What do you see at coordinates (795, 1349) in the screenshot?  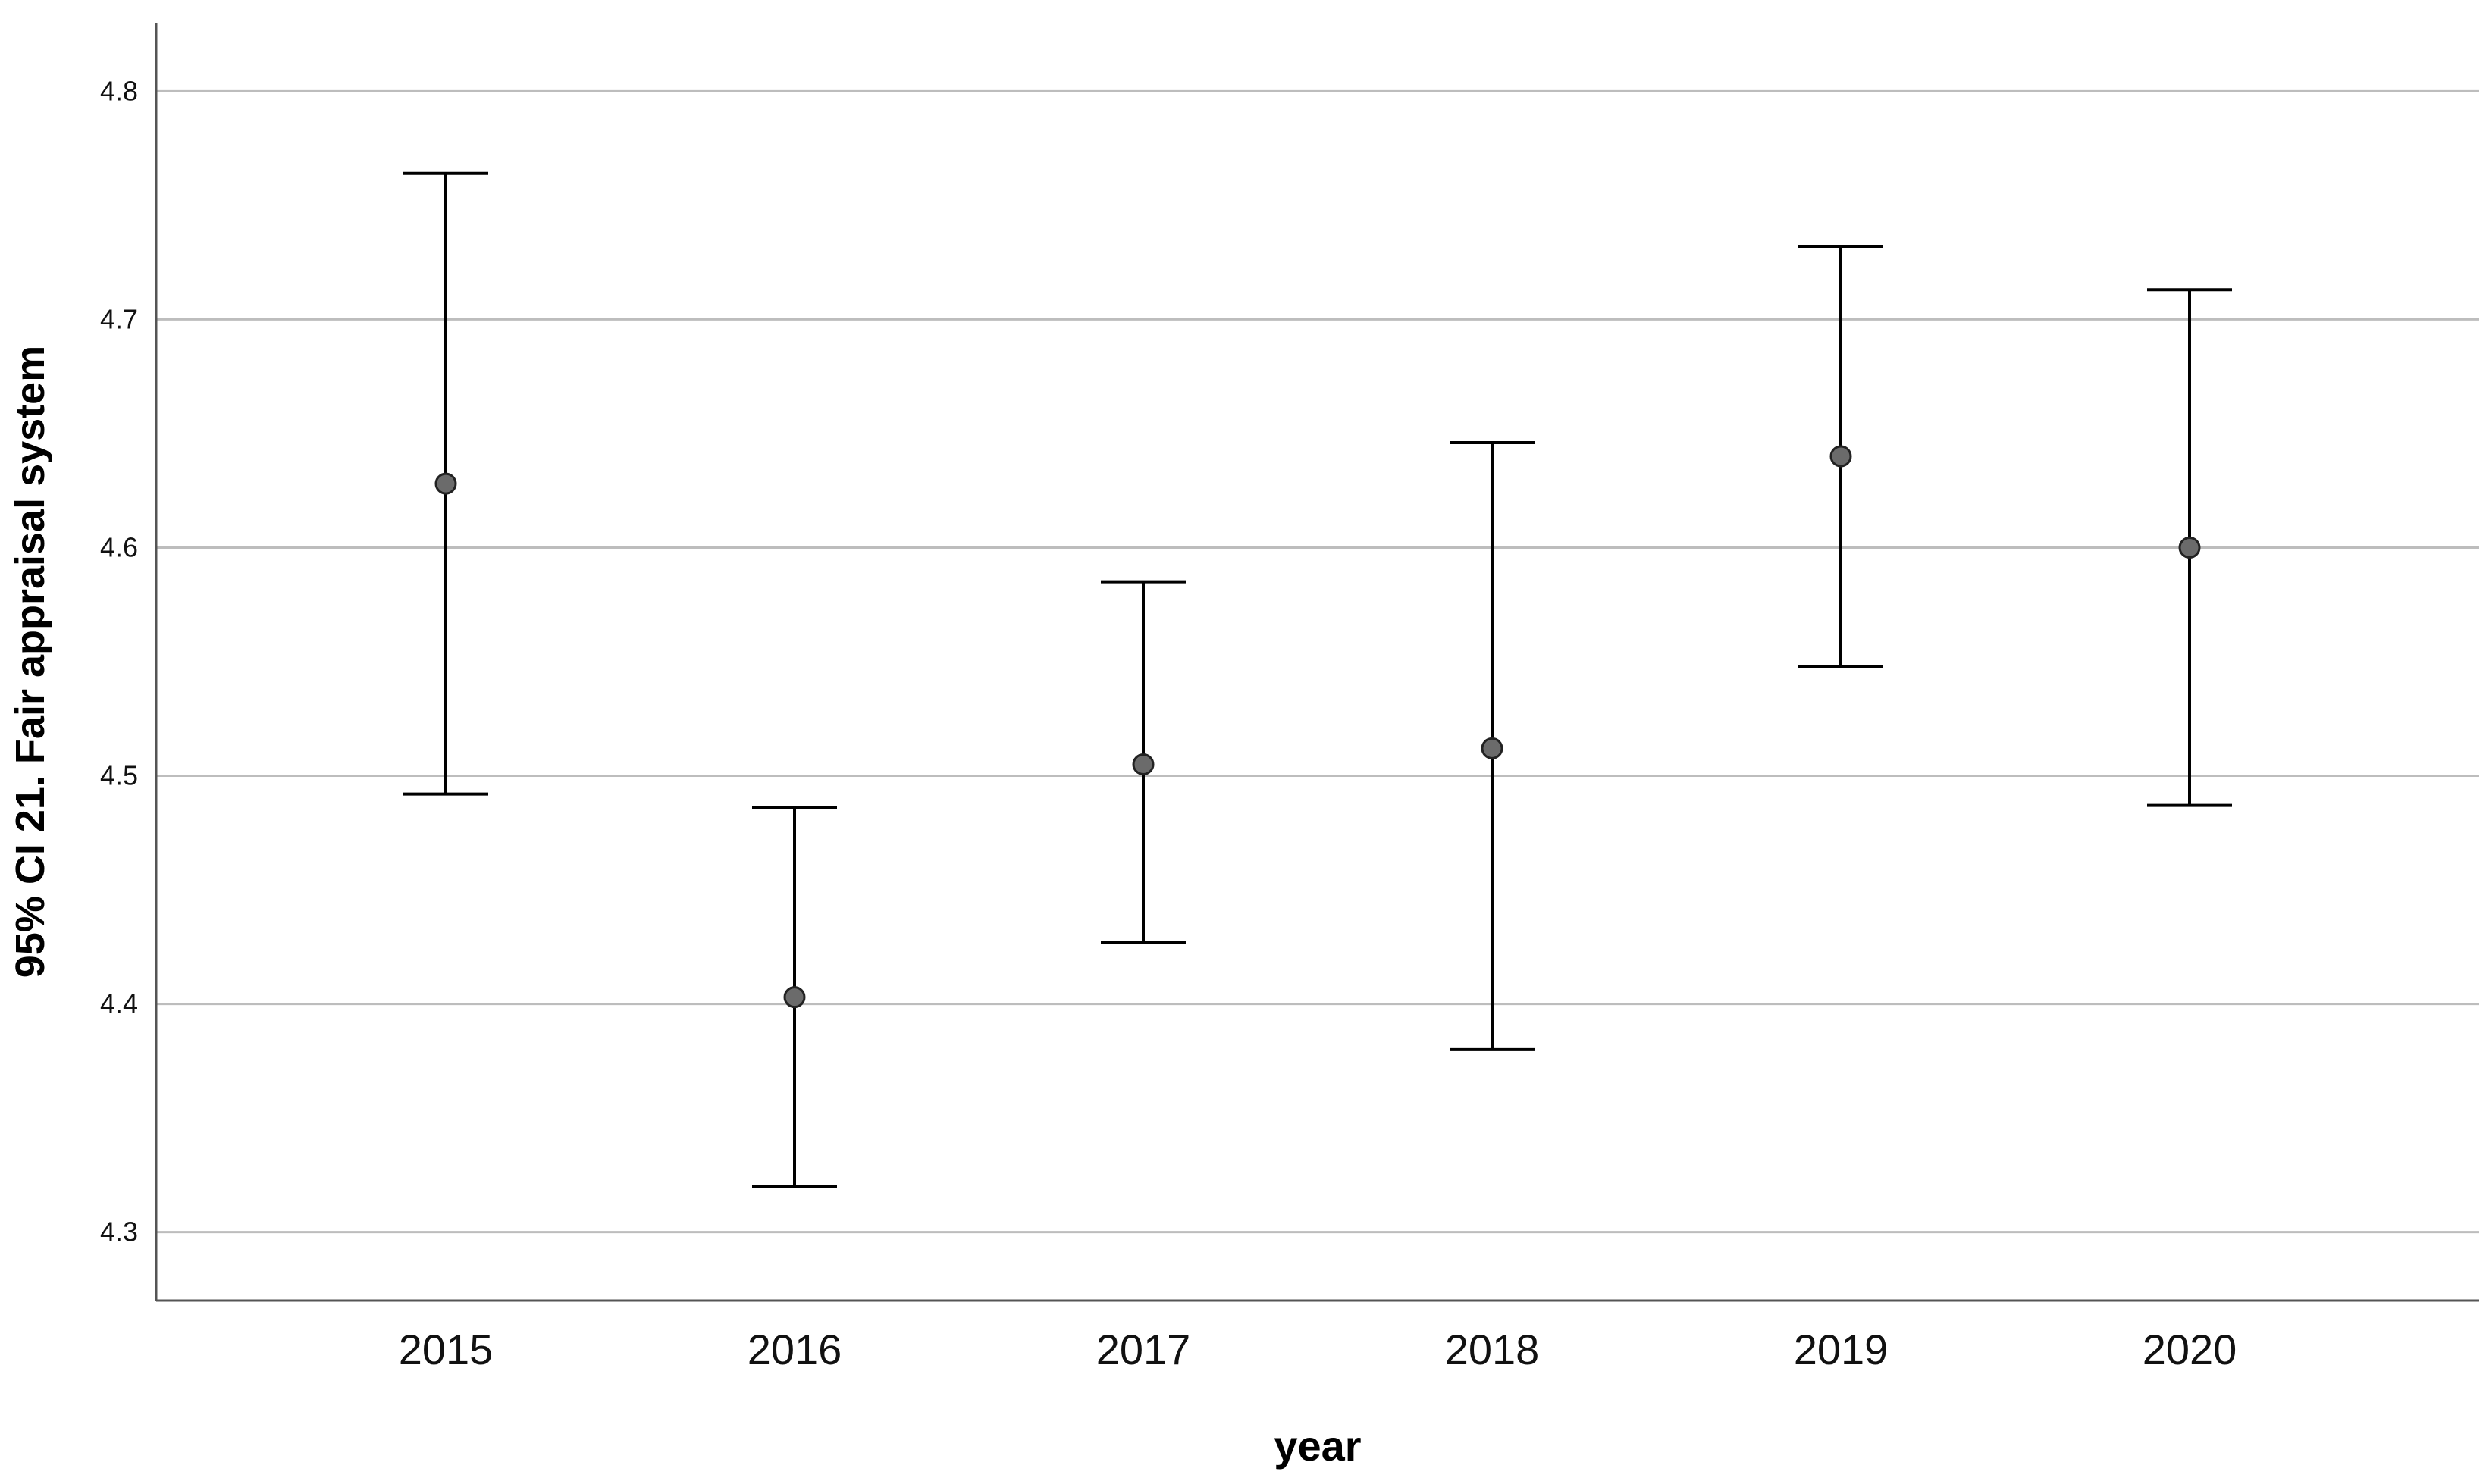 I see `x-tick-label: 2016` at bounding box center [795, 1349].